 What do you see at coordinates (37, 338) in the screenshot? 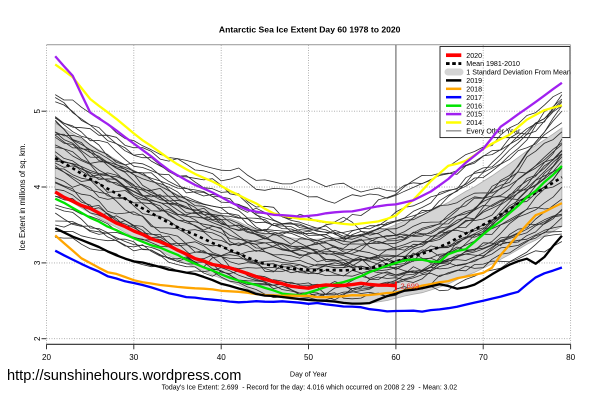
I see `svg-text: 2` at bounding box center [37, 338].